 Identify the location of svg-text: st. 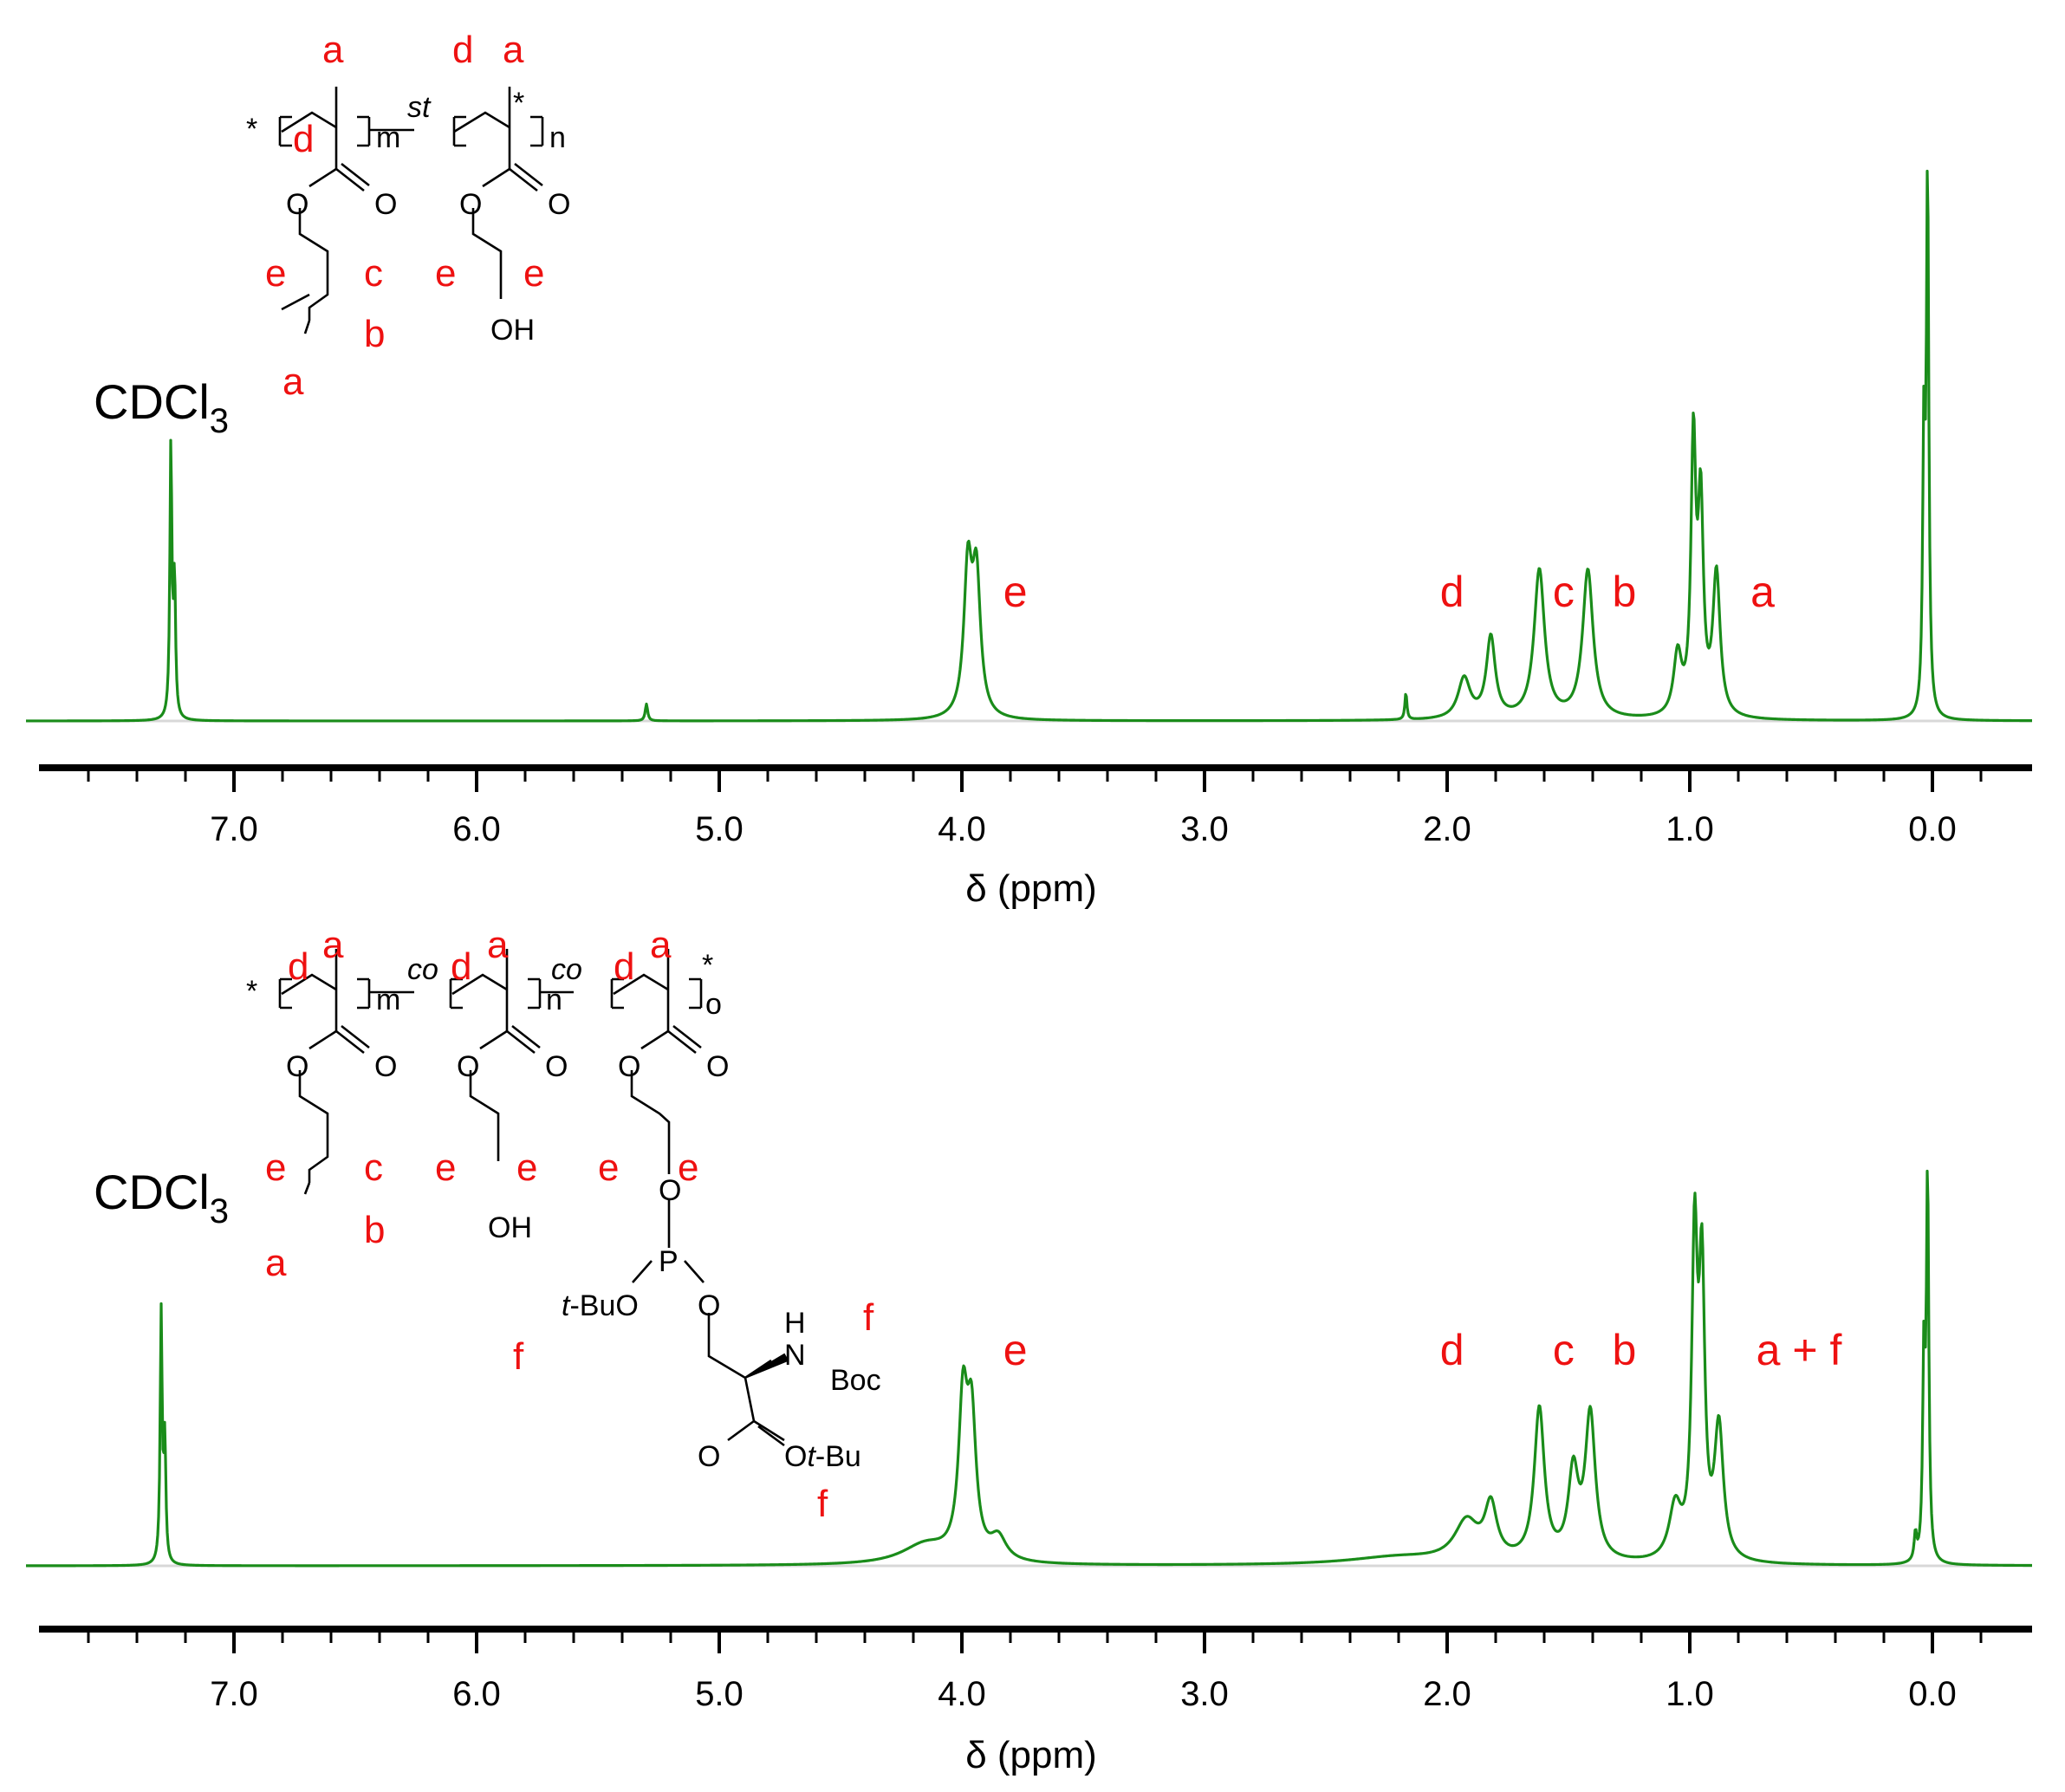
(419, 108).